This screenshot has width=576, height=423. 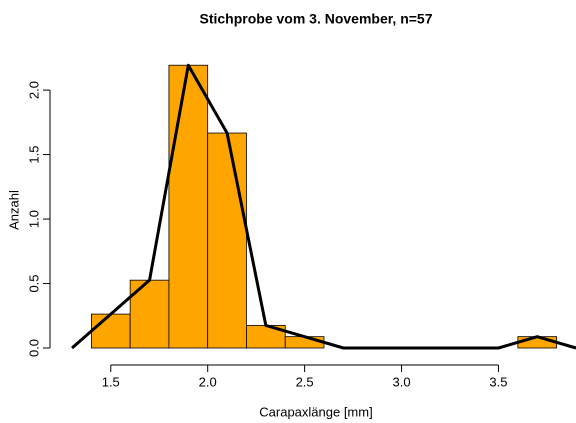 What do you see at coordinates (33, 348) in the screenshot?
I see `y-tick-label: 0.0` at bounding box center [33, 348].